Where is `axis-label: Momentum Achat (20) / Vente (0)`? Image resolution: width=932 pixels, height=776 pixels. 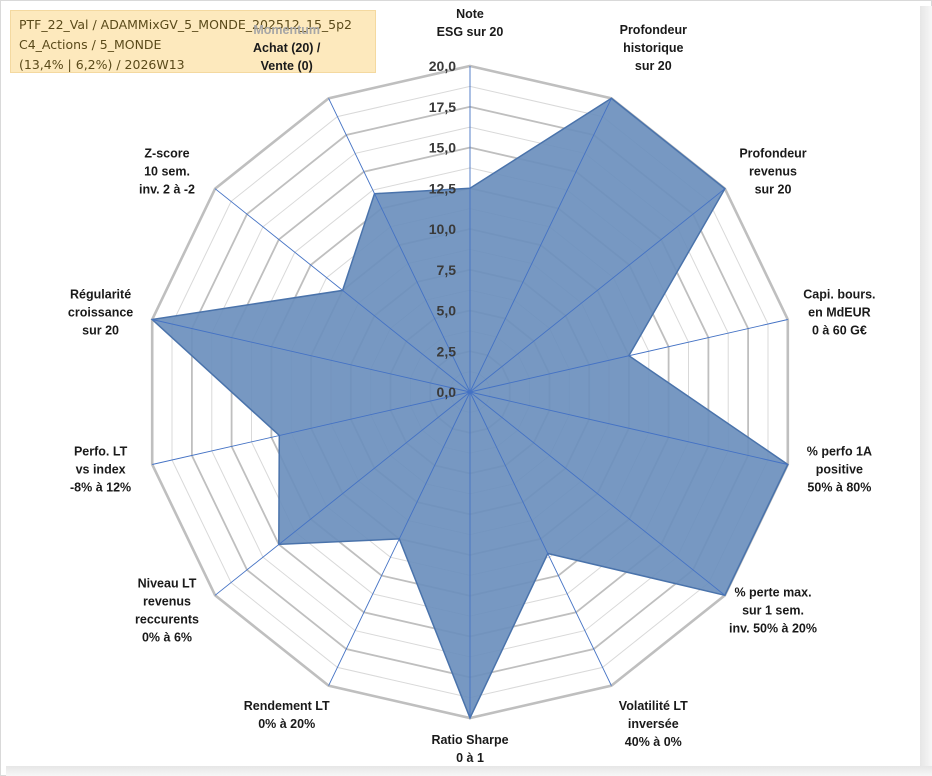 axis-label: Momentum Achat (20) / Vente (0) is located at coordinates (287, 48).